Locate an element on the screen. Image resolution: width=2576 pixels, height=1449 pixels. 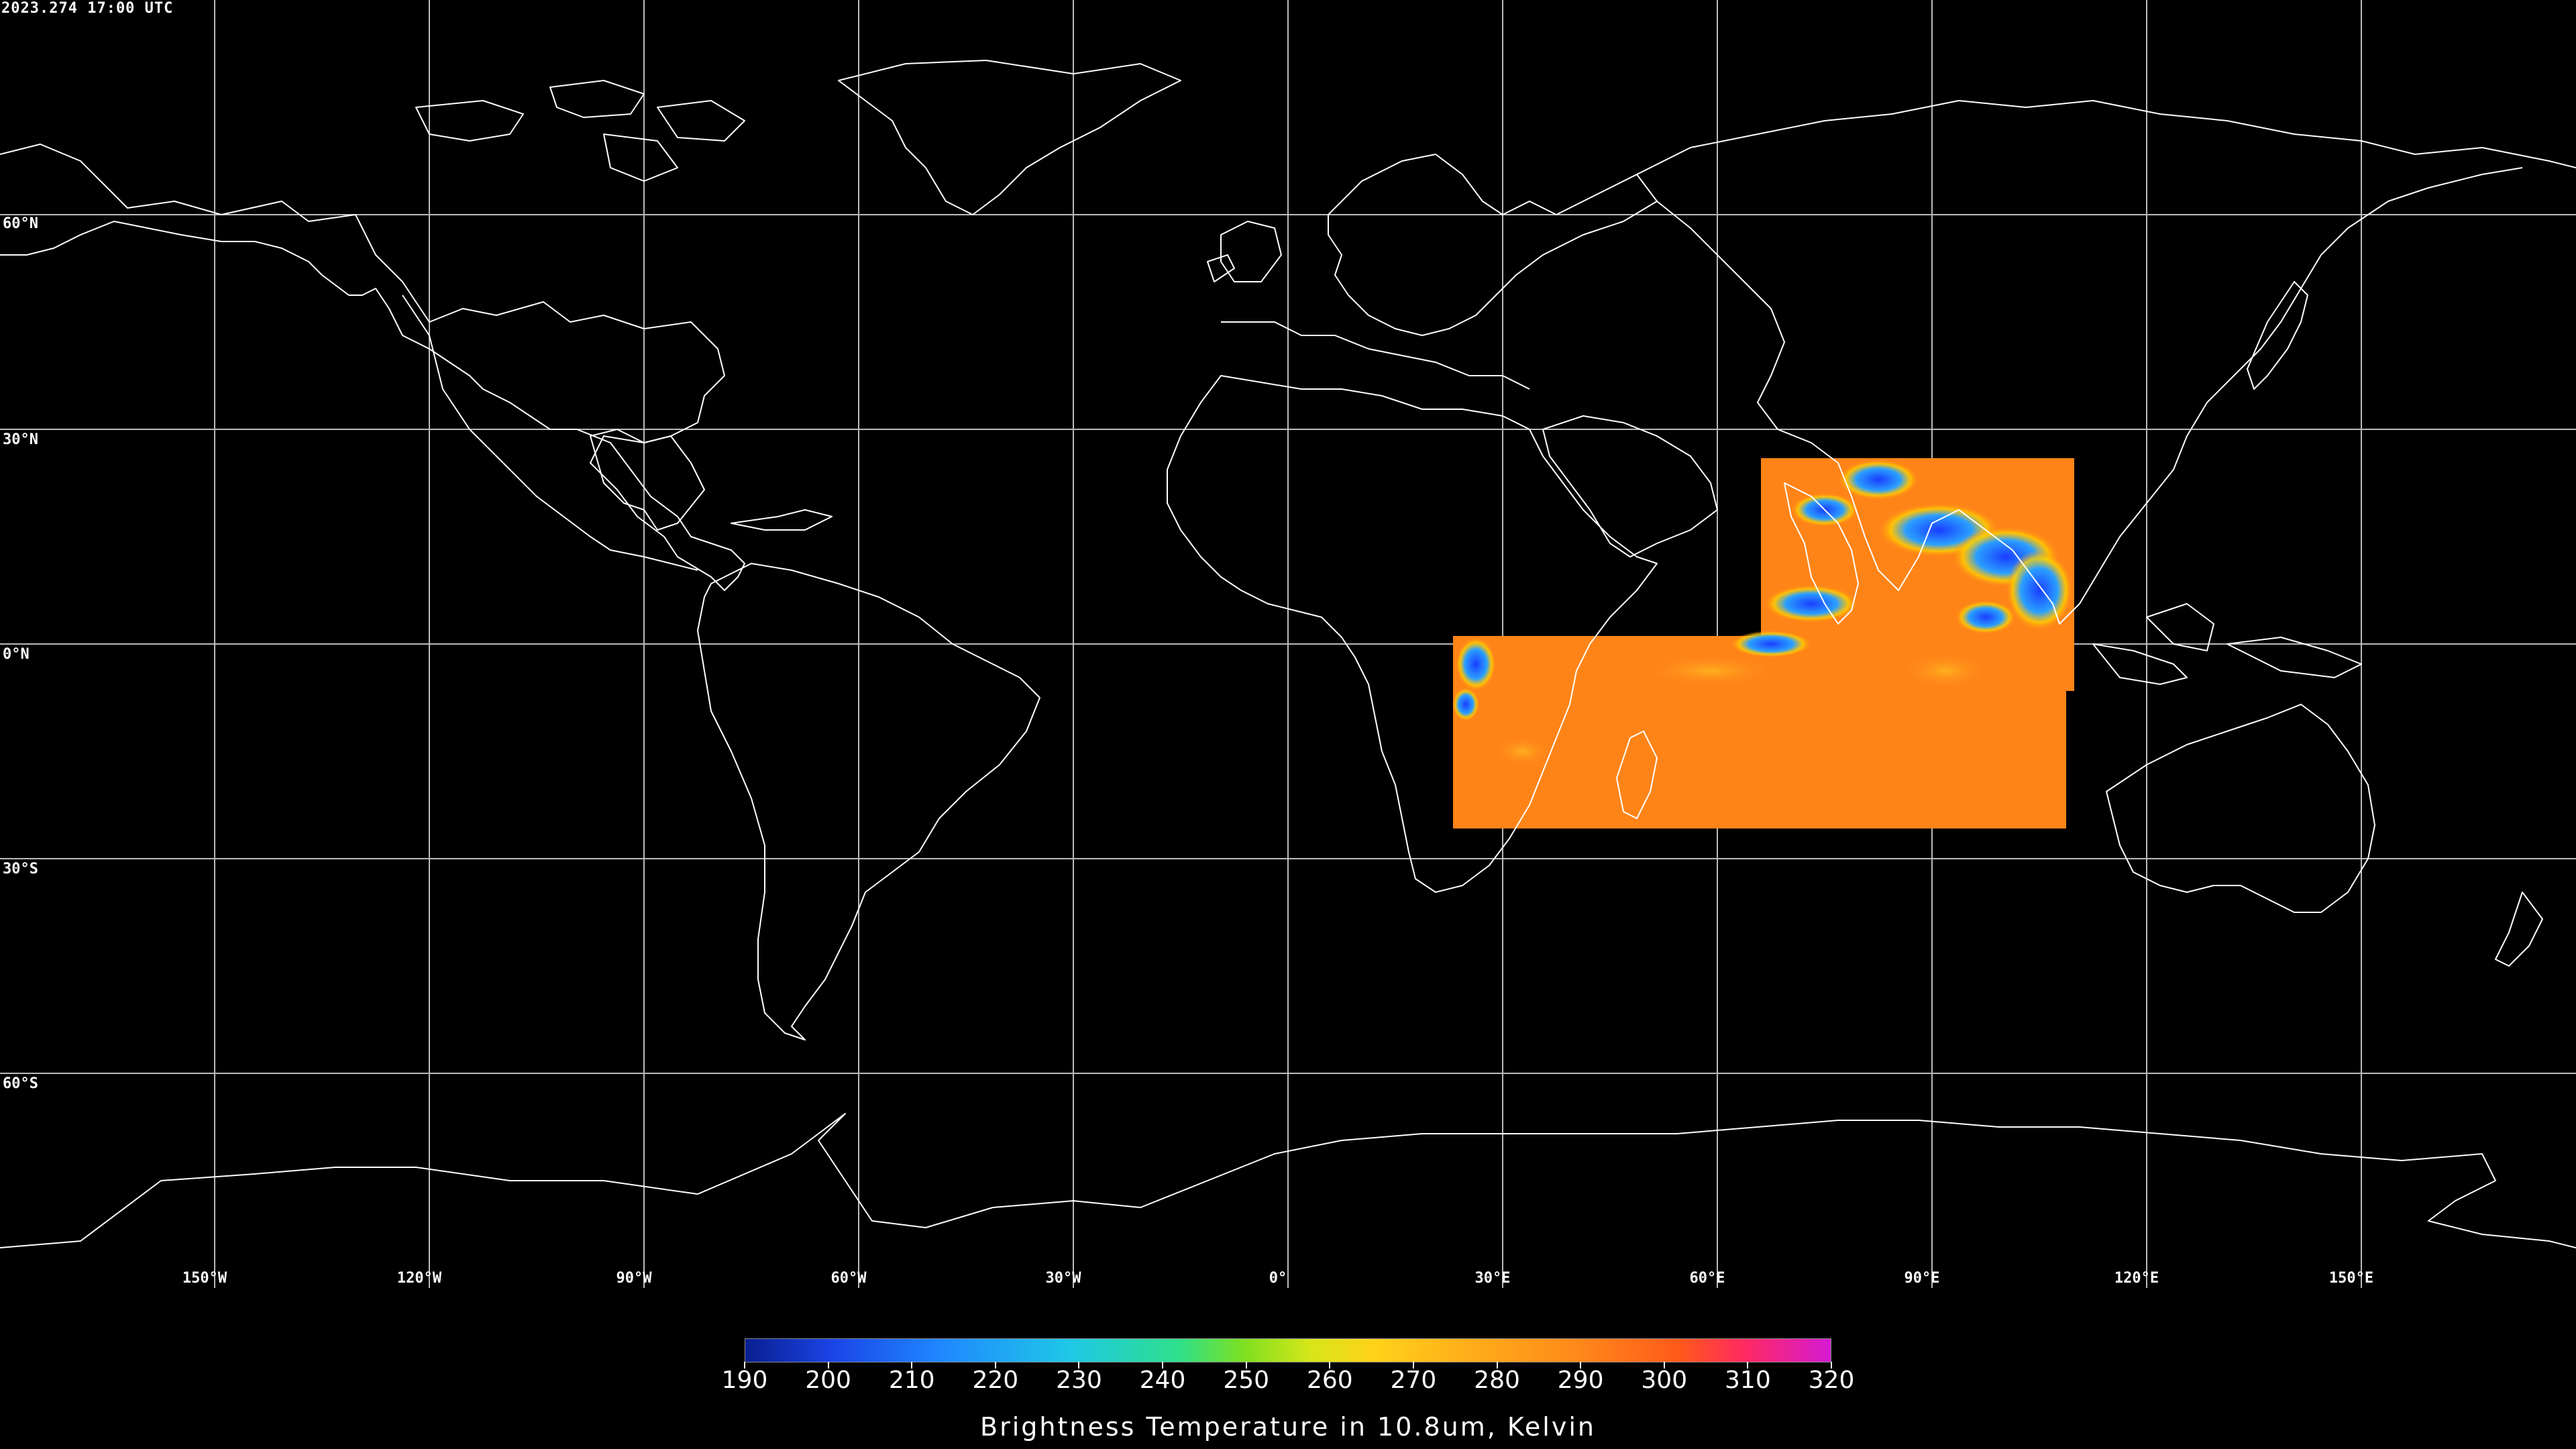
lon-label-90e: 90°E is located at coordinates (1922, 1278).